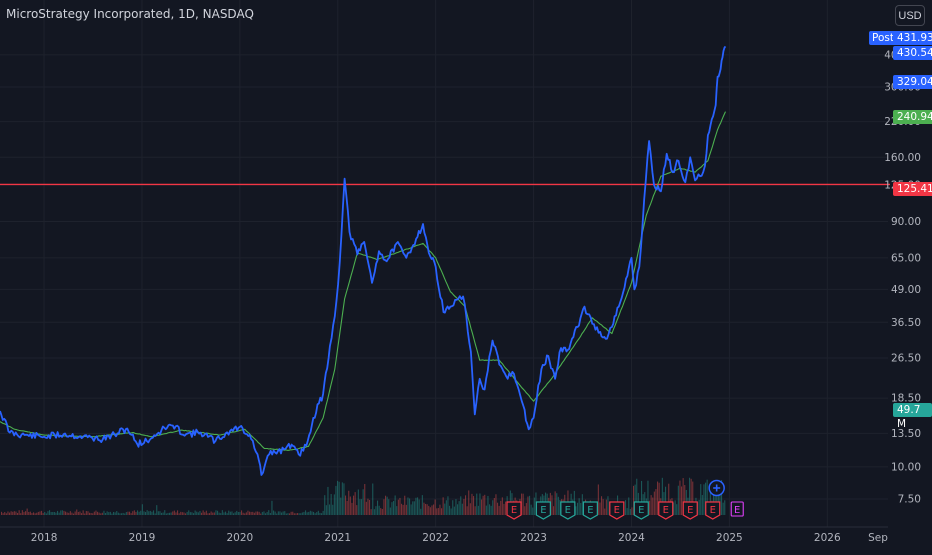  I want to click on last-price-tag: 430.54, so click(912, 53).